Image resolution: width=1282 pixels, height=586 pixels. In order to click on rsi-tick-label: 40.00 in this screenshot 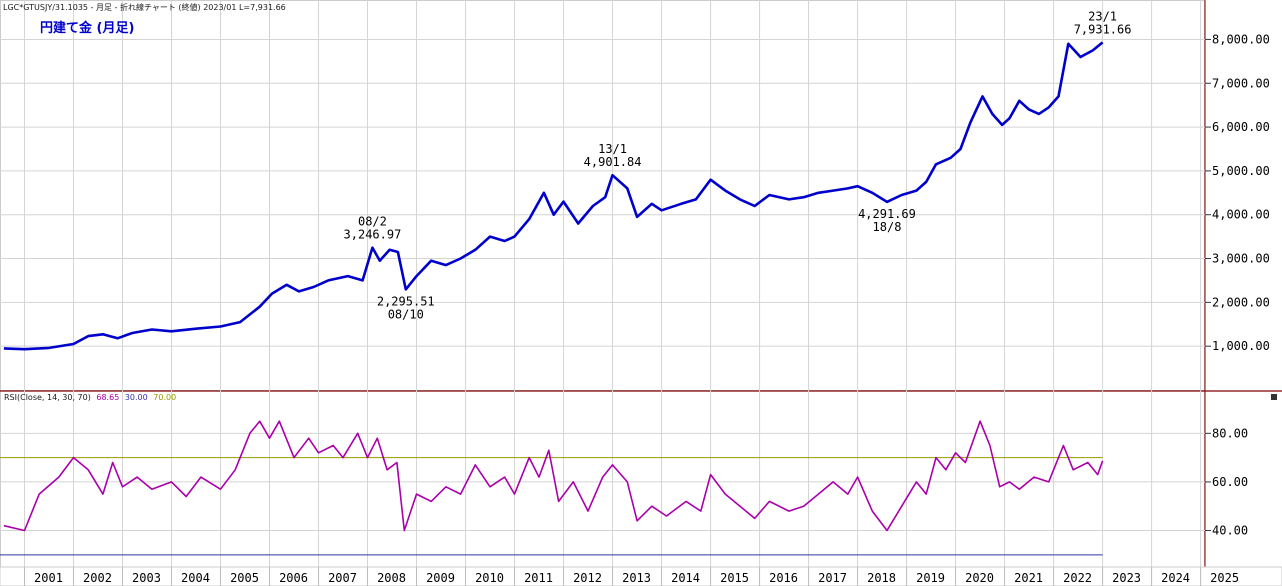, I will do `click(1230, 531)`.